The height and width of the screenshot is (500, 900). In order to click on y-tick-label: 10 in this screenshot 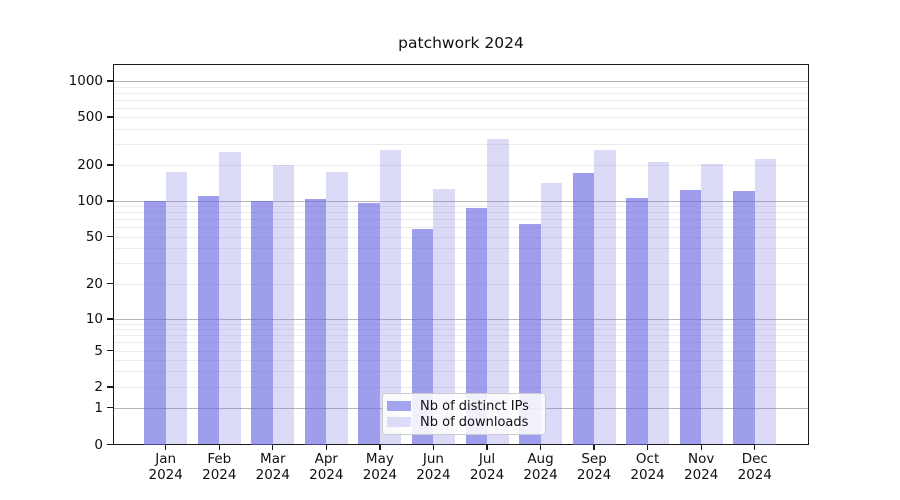, I will do `click(94, 319)`.